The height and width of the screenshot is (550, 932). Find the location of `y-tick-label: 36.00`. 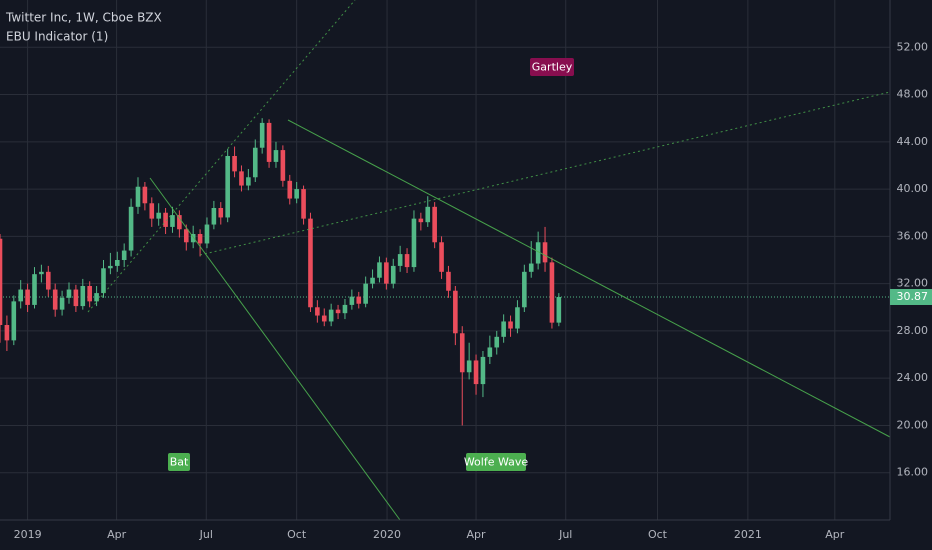

y-tick-label: 36.00 is located at coordinates (913, 235).